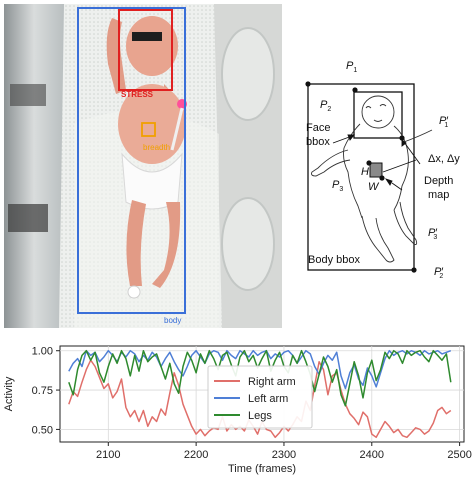  Describe the element at coordinates (372, 455) in the screenshot. I see `tick-label-x: 2400` at that location.